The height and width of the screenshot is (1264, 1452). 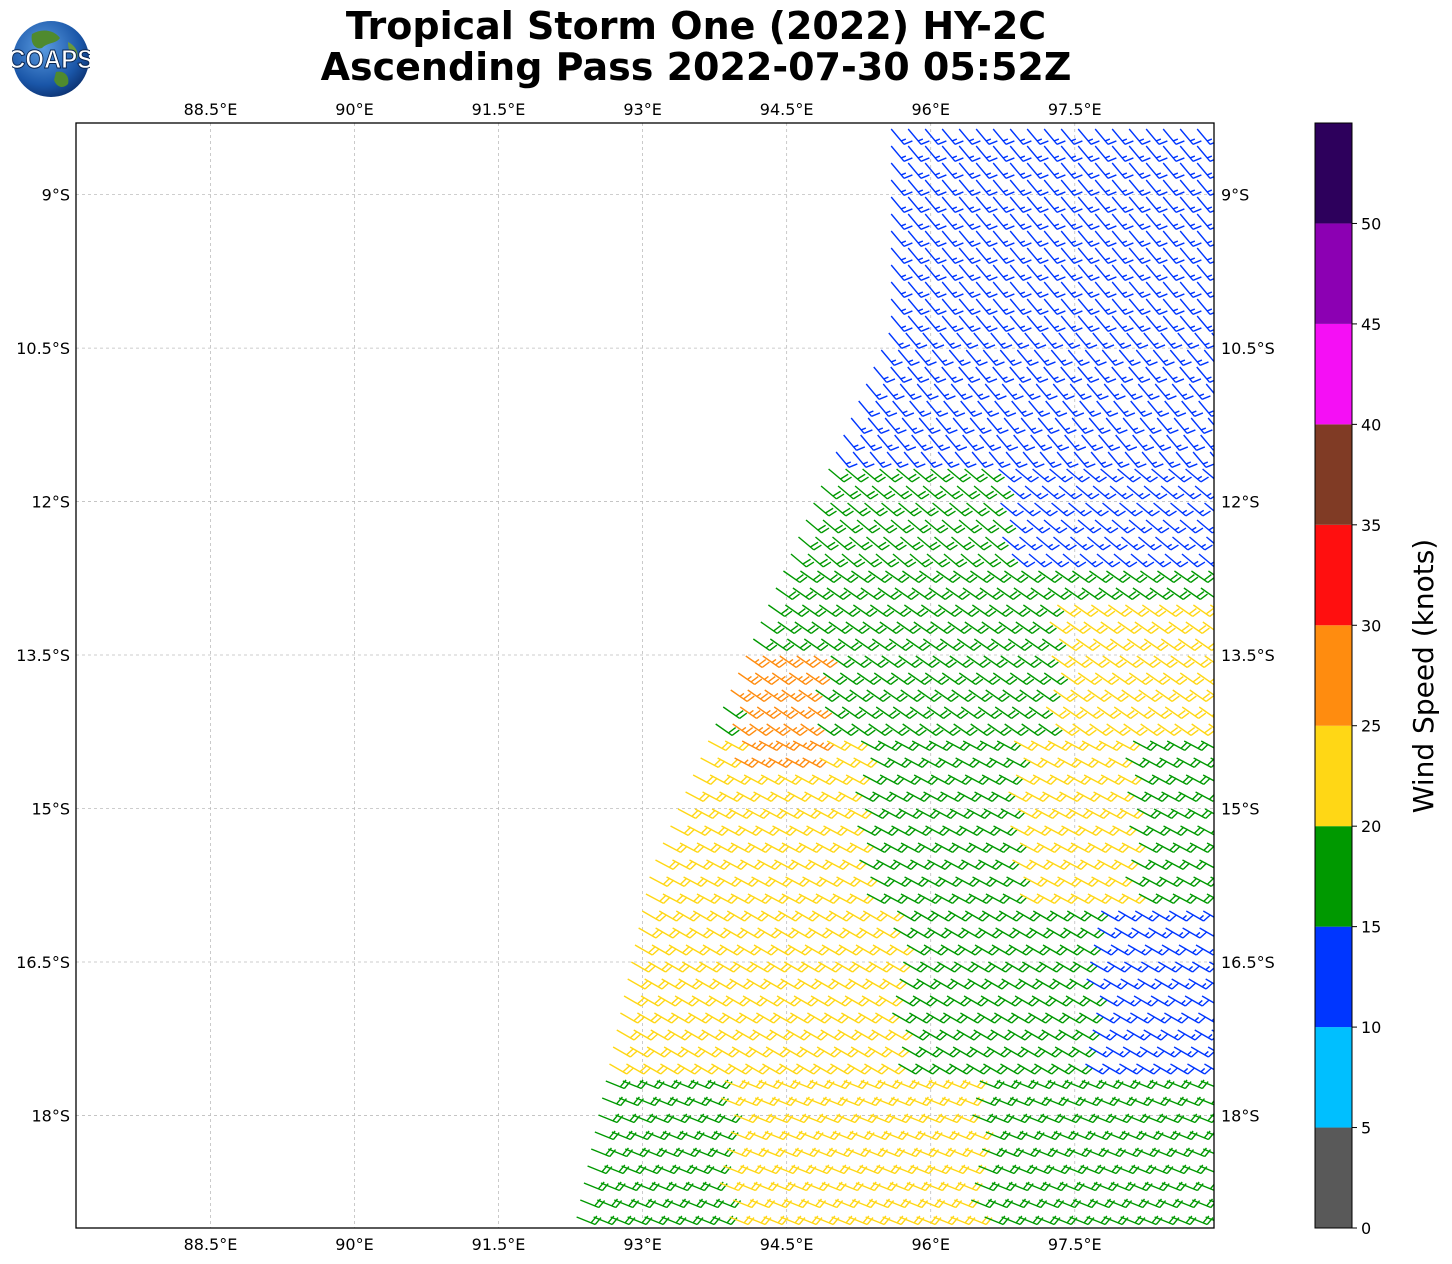 I want to click on colorbar-tick-label: 30, so click(x=1371, y=625).